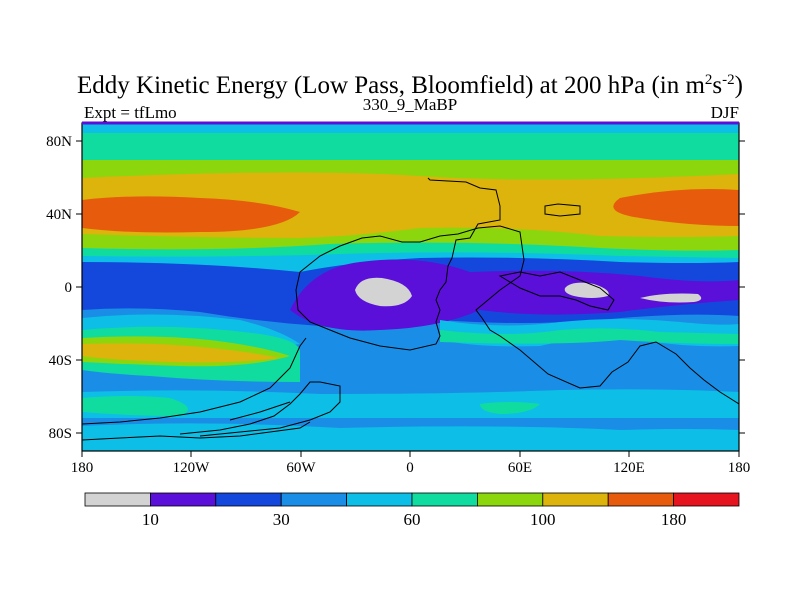 This screenshot has width=800, height=600. I want to click on colorbar-label: 100, so click(543, 519).